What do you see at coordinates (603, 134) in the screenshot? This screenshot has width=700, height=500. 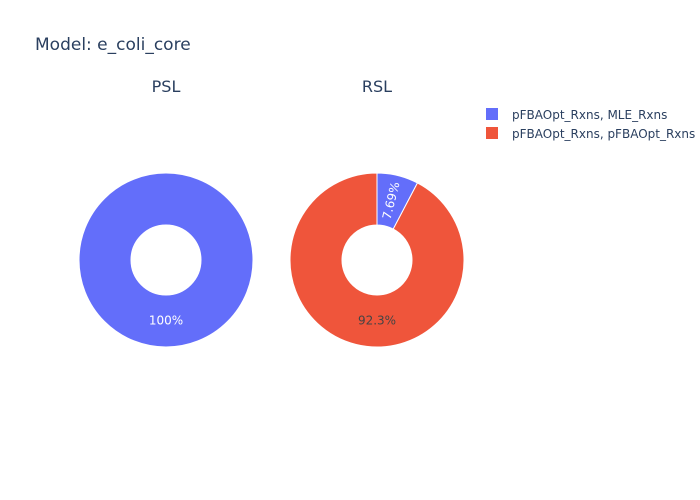 I see `legend-label-pfbaopt-rxns: pFBAOpt_Rxns, pFBAOpt_Rxns` at bounding box center [603, 134].